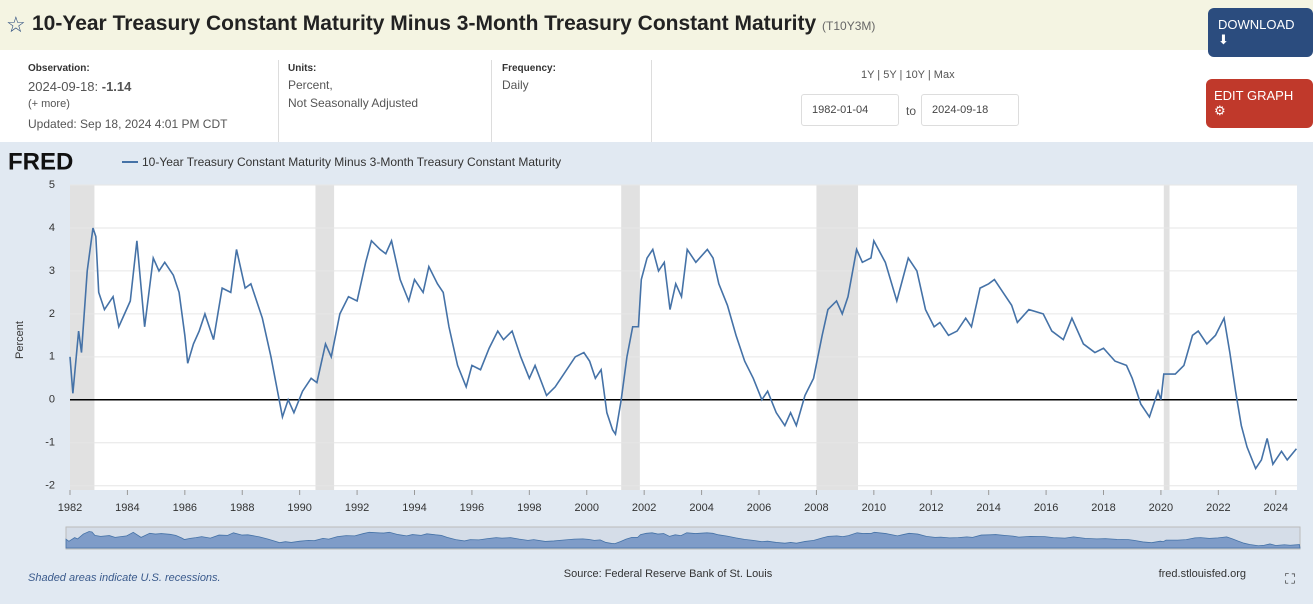 This screenshot has width=1313, height=604. I want to click on x-tick-label: 2000, so click(587, 508).